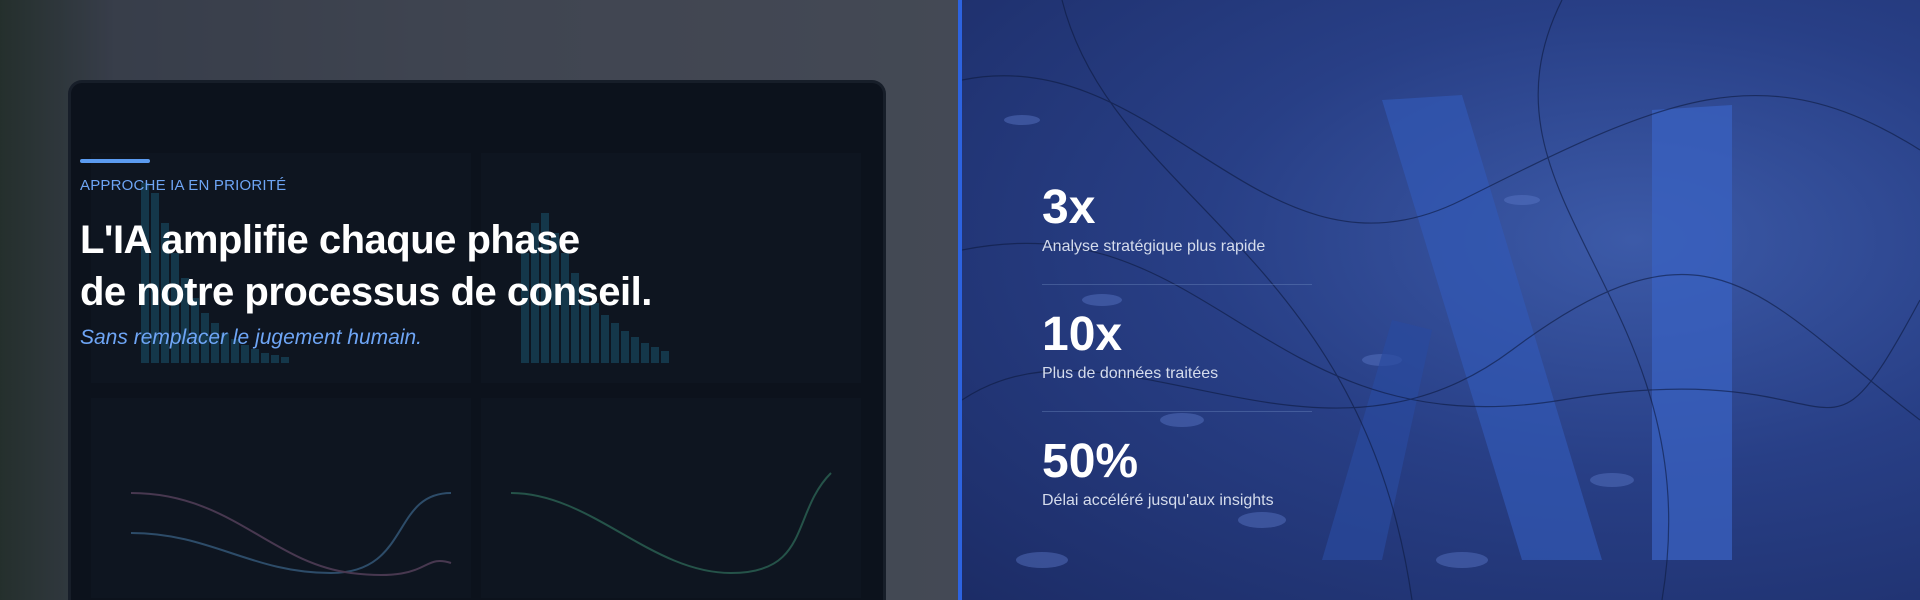  I want to click on stat-label: Analyse stratégique plus rapide, so click(1154, 246).